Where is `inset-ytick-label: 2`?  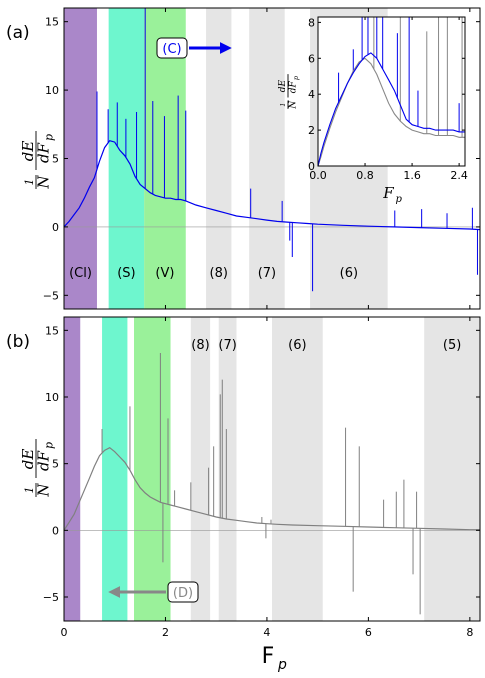 inset-ytick-label: 2 is located at coordinates (311, 130).